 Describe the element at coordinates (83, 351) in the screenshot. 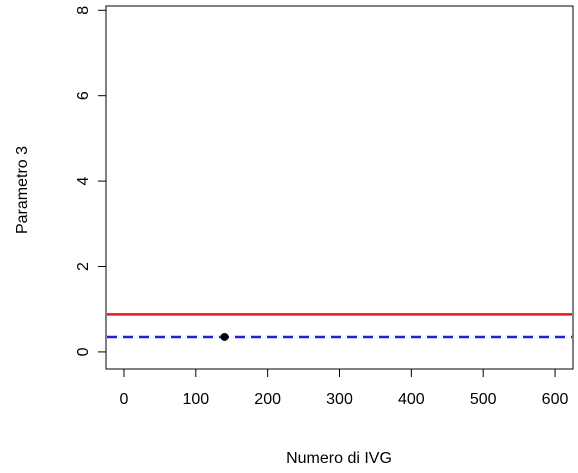

I see `y-tick-label-0: 0` at that location.